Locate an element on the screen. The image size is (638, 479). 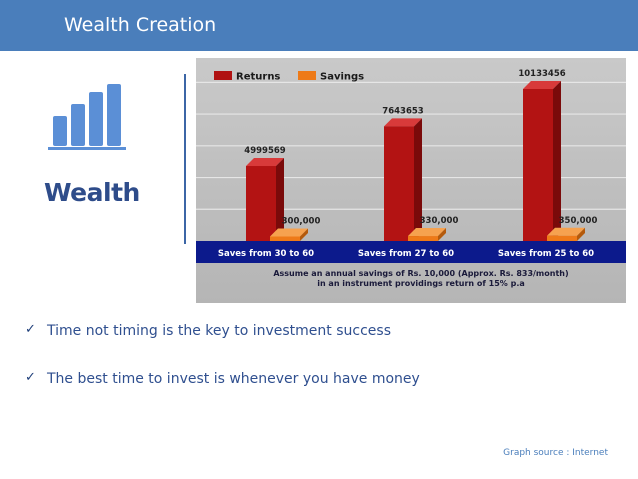
returns-value-label: 7643653 is located at coordinates (402, 111).